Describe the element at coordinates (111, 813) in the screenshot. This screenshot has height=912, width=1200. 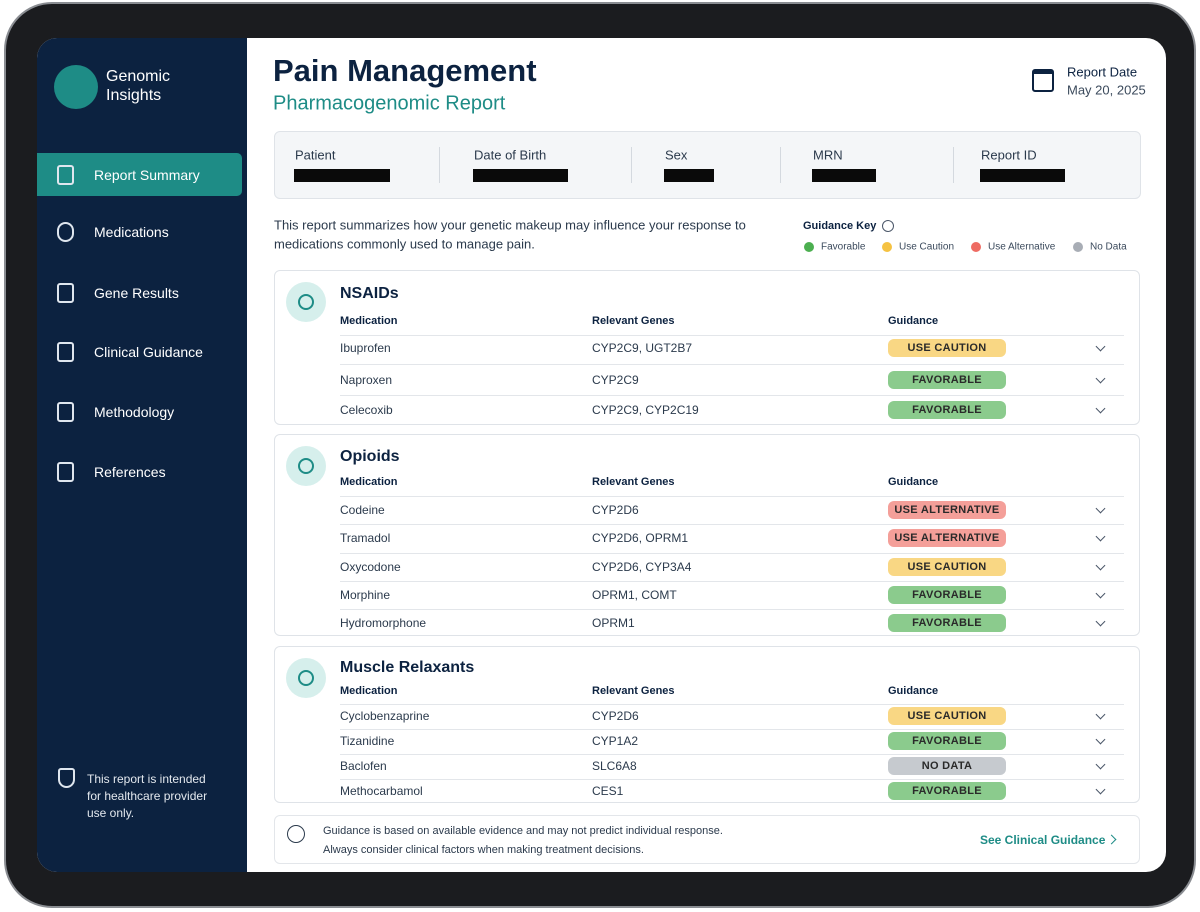
I see `sidebar-note: use only.` at that location.